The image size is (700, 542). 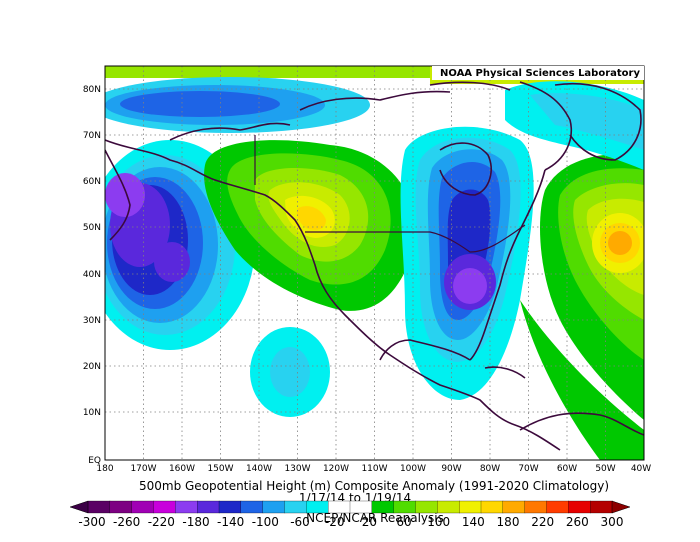 I want to click on atlantic-high, so click(x=592, y=287).